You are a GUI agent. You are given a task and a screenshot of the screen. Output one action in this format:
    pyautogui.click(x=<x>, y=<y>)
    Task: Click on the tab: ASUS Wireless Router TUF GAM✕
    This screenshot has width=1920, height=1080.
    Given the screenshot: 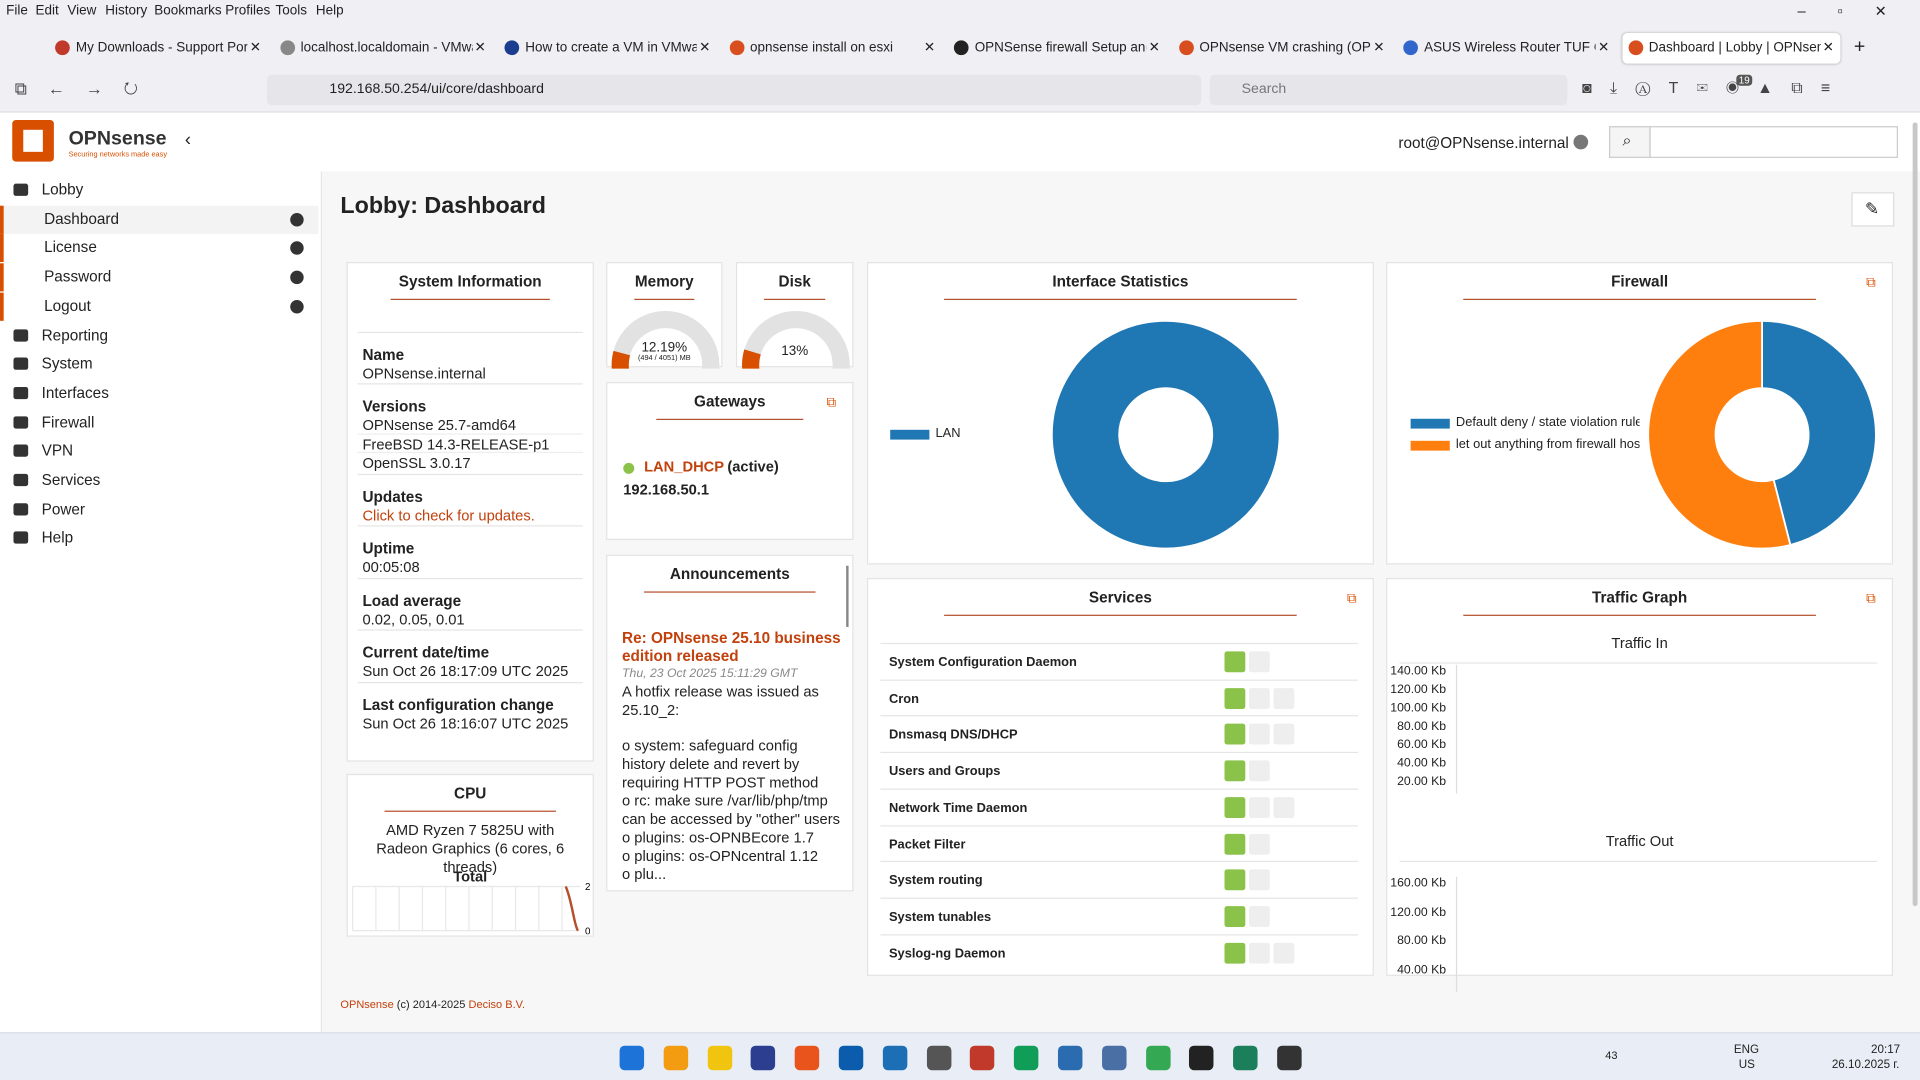 What is the action you would take?
    pyautogui.click(x=1506, y=48)
    